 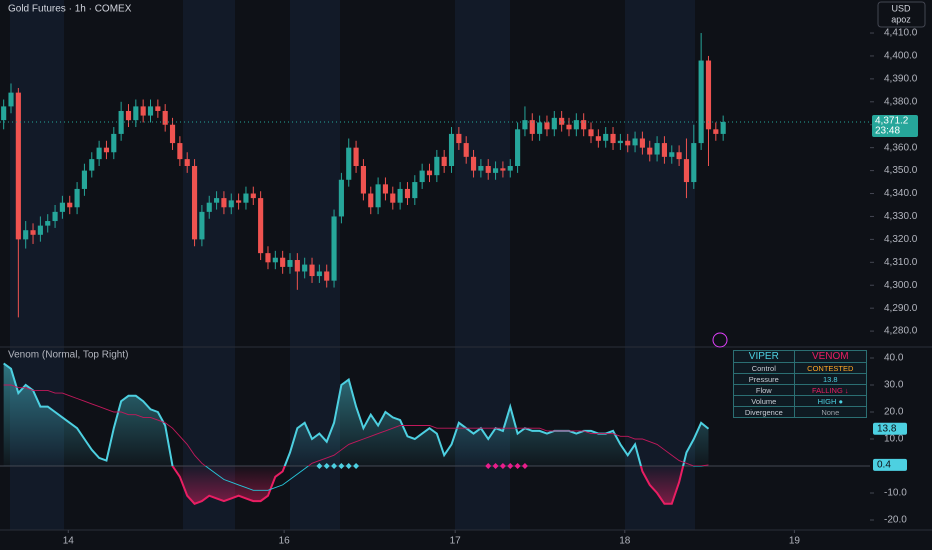 What do you see at coordinates (800, 379) in the screenshot?
I see `table-row: Pressure 13.8` at bounding box center [800, 379].